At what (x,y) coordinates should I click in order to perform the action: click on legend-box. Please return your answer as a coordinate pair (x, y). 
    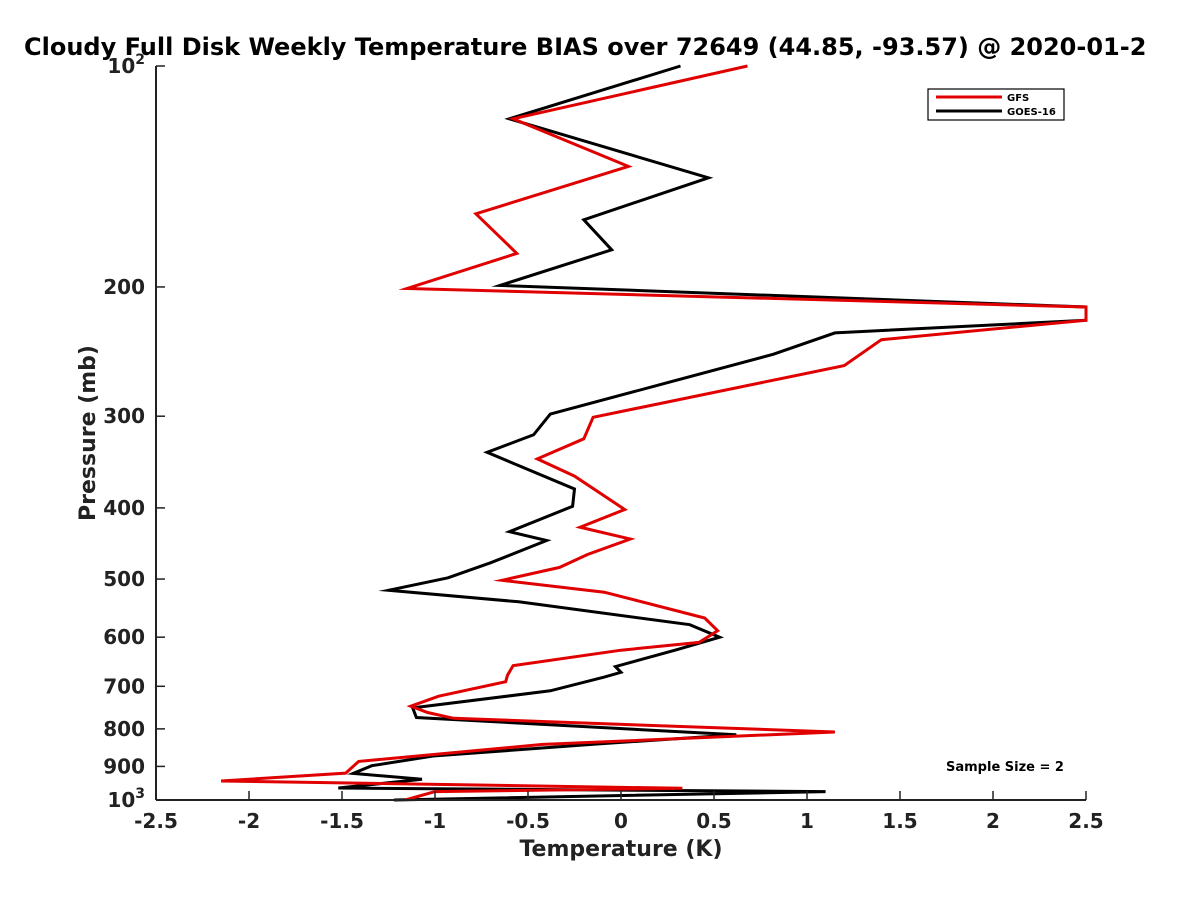
    Looking at the image, I should click on (996, 104).